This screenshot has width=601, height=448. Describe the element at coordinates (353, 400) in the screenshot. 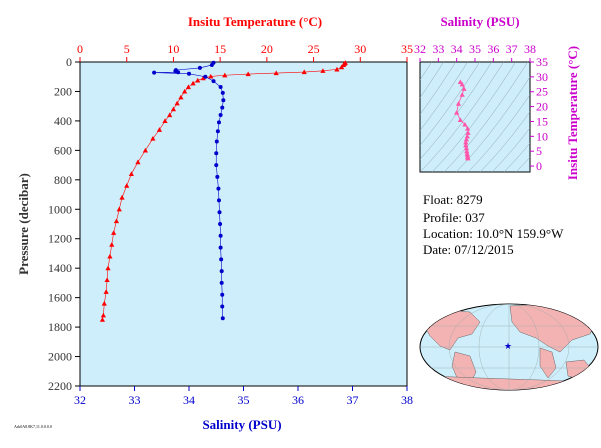

I see `bottom-axis-tick-label: 37` at that location.